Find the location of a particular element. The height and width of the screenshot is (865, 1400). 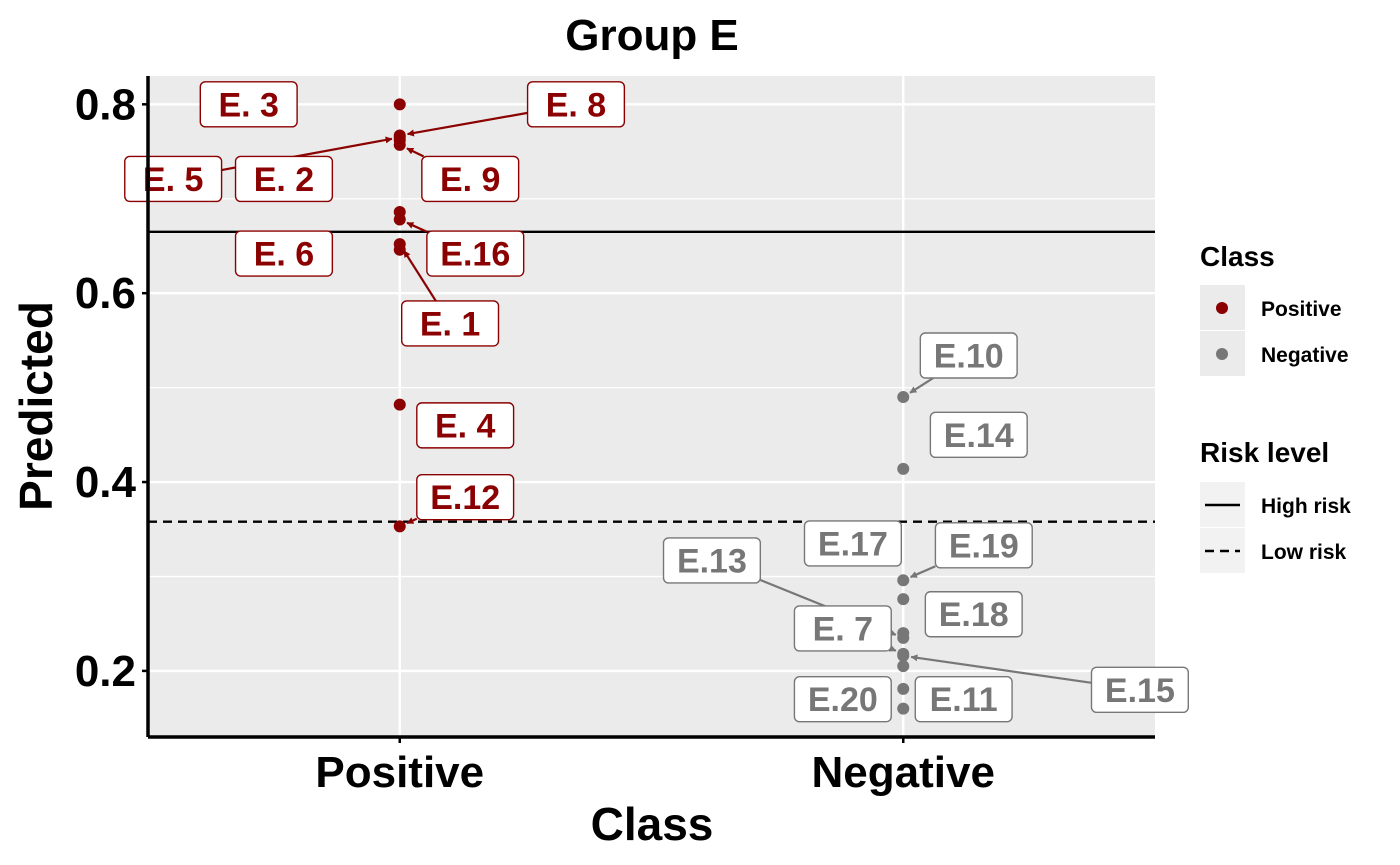

data-label-e-9: E. 9 is located at coordinates (470, 179).